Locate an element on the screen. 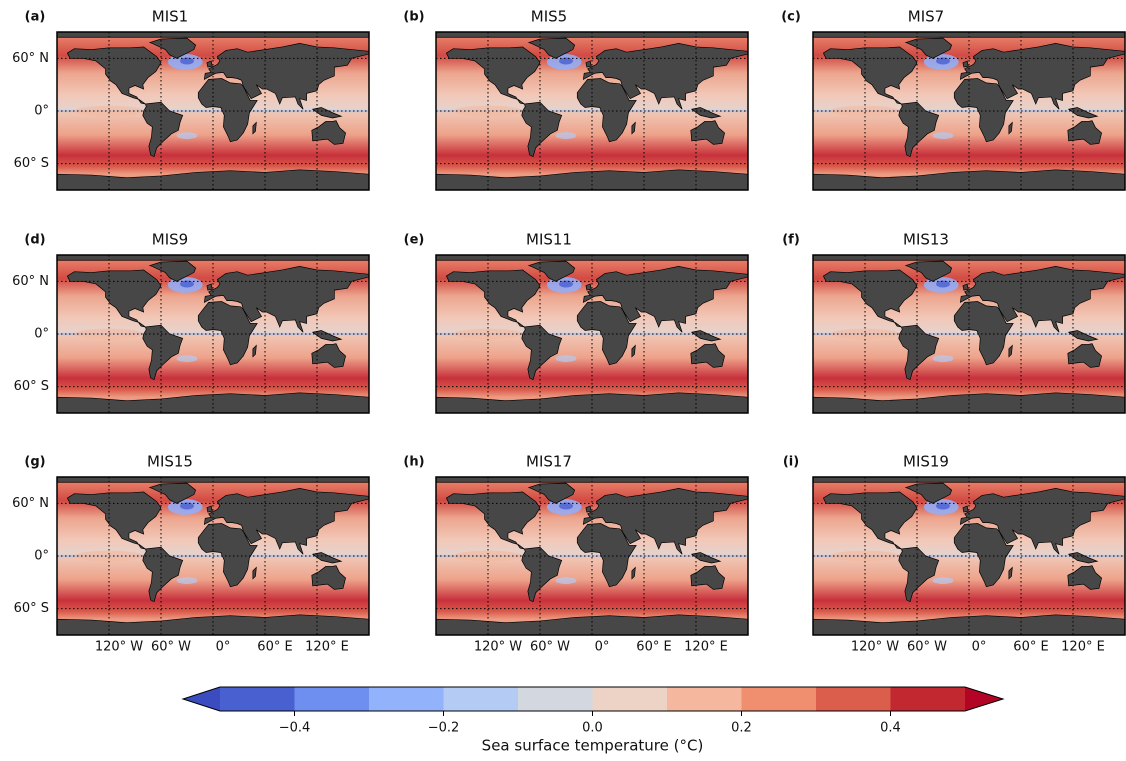 The image size is (1126, 761). map-panel: (c) MIS7 is located at coordinates (953, 99).